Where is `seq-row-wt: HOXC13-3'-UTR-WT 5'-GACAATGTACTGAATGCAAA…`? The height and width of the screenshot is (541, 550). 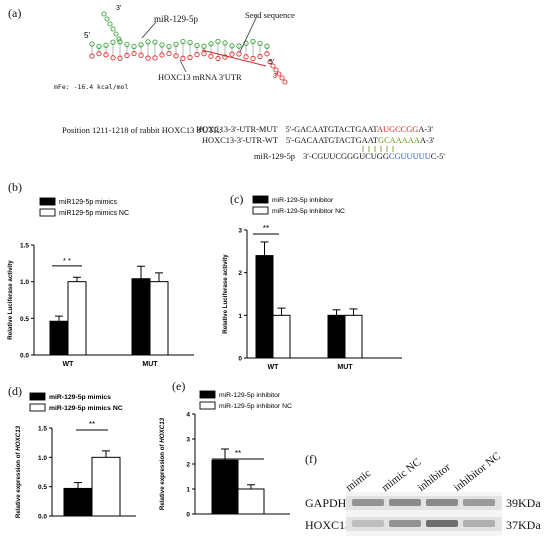
seq-row-wt: HOXC13-3'-UTR-WT 5'-GACAATGTACTGAATGCAAA… is located at coordinates (318, 140).